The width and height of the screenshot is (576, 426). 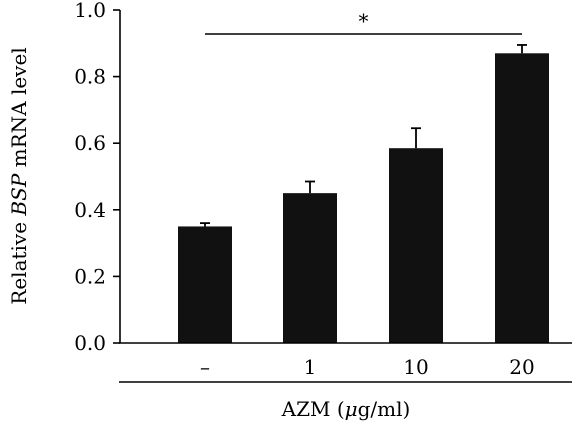 I want to click on significance-star: *, so click(x=364, y=21).